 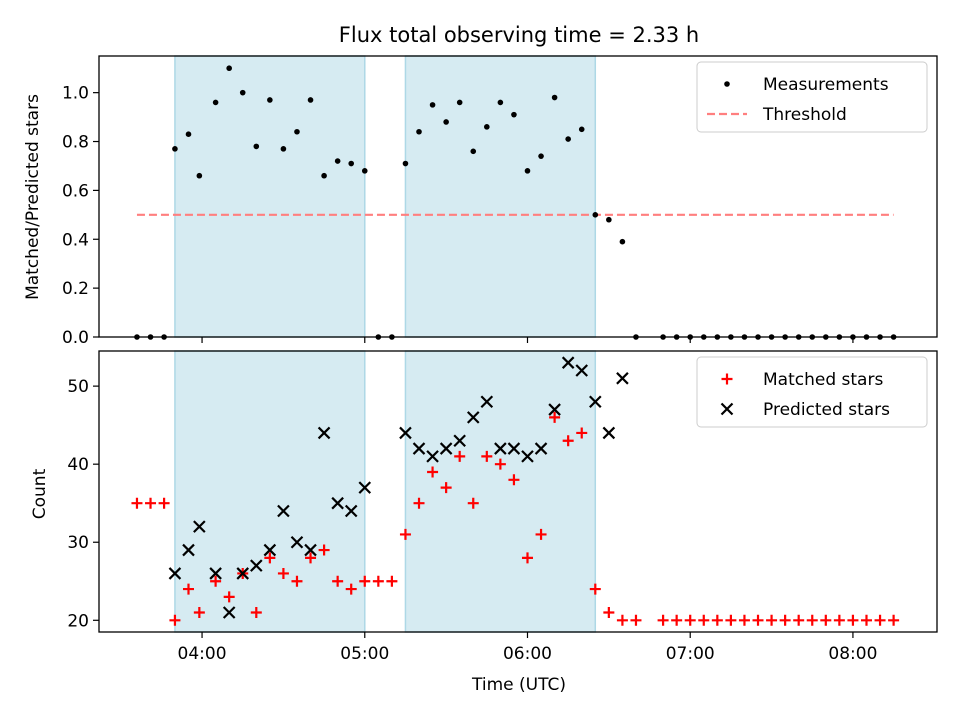 I want to click on x-tick-label: 08:00, so click(x=852, y=654).